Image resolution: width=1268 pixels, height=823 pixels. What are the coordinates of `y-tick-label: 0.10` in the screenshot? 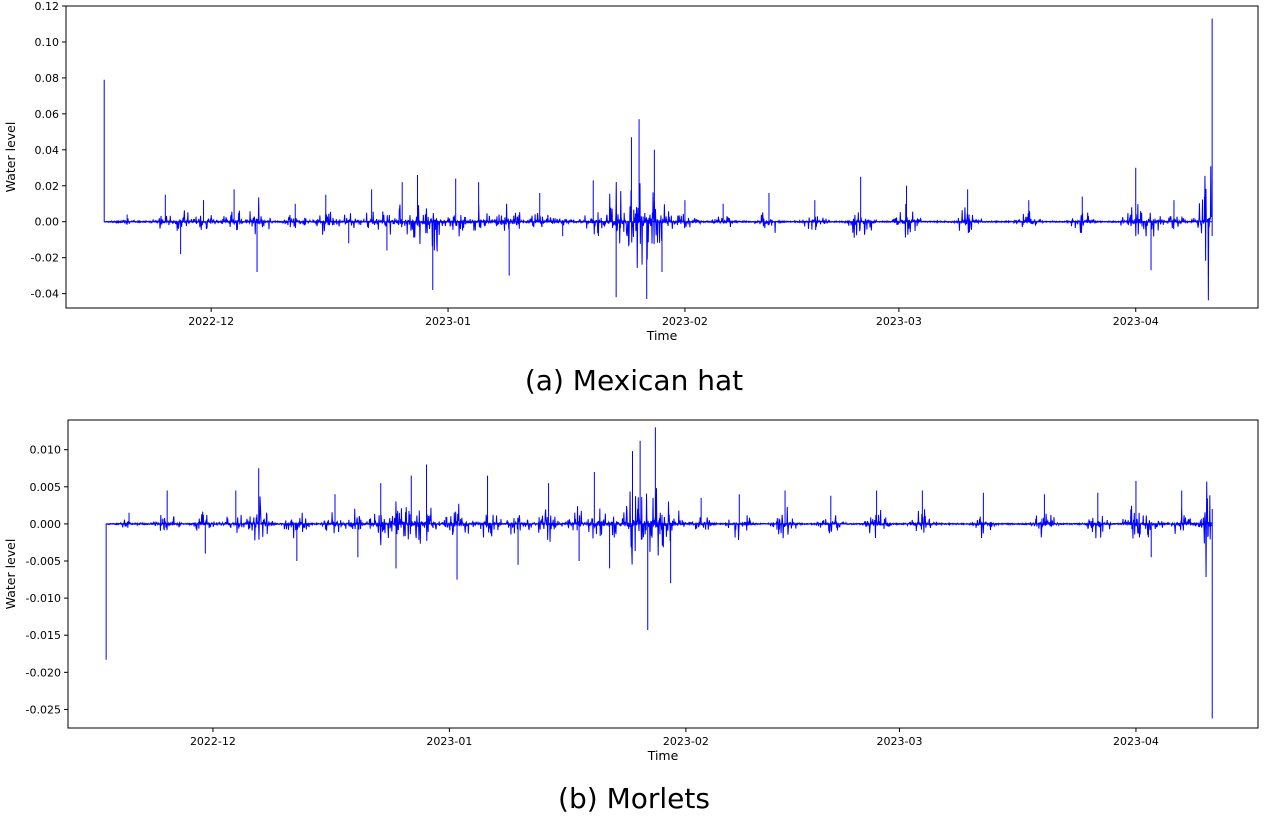 It's located at (47, 42).